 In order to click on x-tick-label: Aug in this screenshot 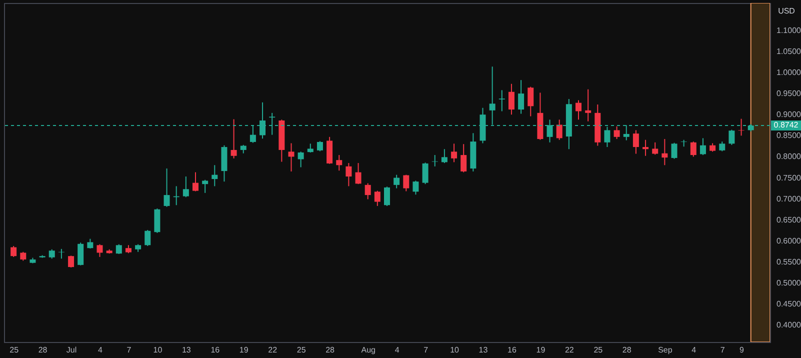, I will do `click(368, 350)`.